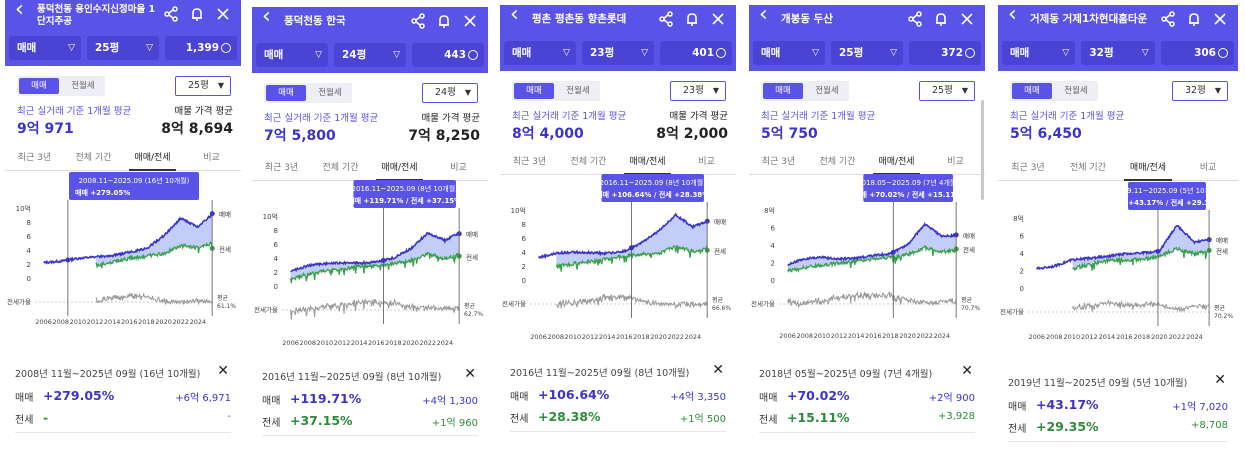 This screenshot has height=458, width=1245. What do you see at coordinates (405, 188) in the screenshot?
I see `tooltip-range: 2016.11~2025.09 (8년 10개월)` at bounding box center [405, 188].